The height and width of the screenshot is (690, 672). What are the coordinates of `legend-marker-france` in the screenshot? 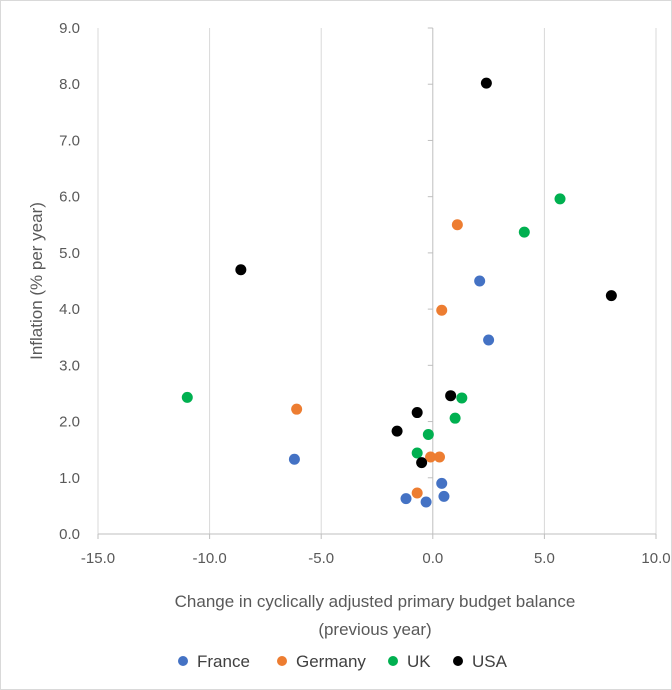 It's located at (183, 661).